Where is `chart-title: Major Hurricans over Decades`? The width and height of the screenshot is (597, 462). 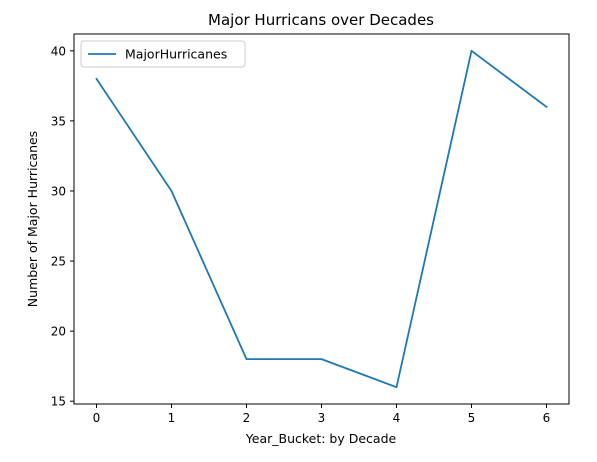 chart-title: Major Hurricans over Decades is located at coordinates (321, 20).